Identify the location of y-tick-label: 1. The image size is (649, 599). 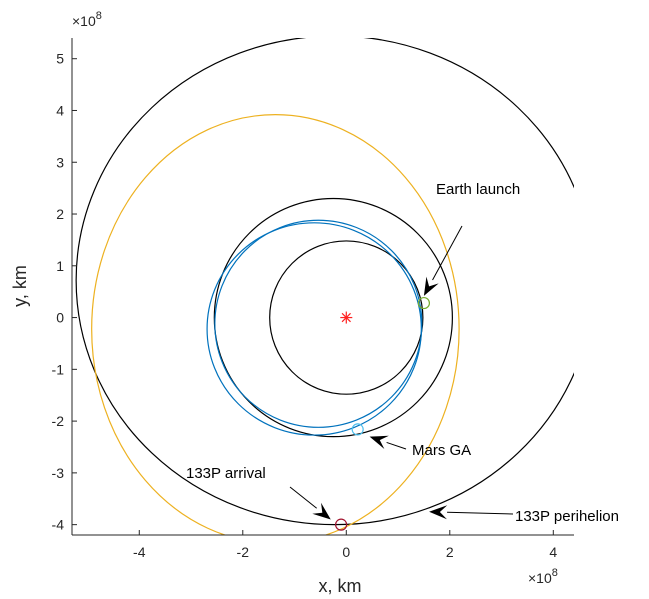
(60, 266).